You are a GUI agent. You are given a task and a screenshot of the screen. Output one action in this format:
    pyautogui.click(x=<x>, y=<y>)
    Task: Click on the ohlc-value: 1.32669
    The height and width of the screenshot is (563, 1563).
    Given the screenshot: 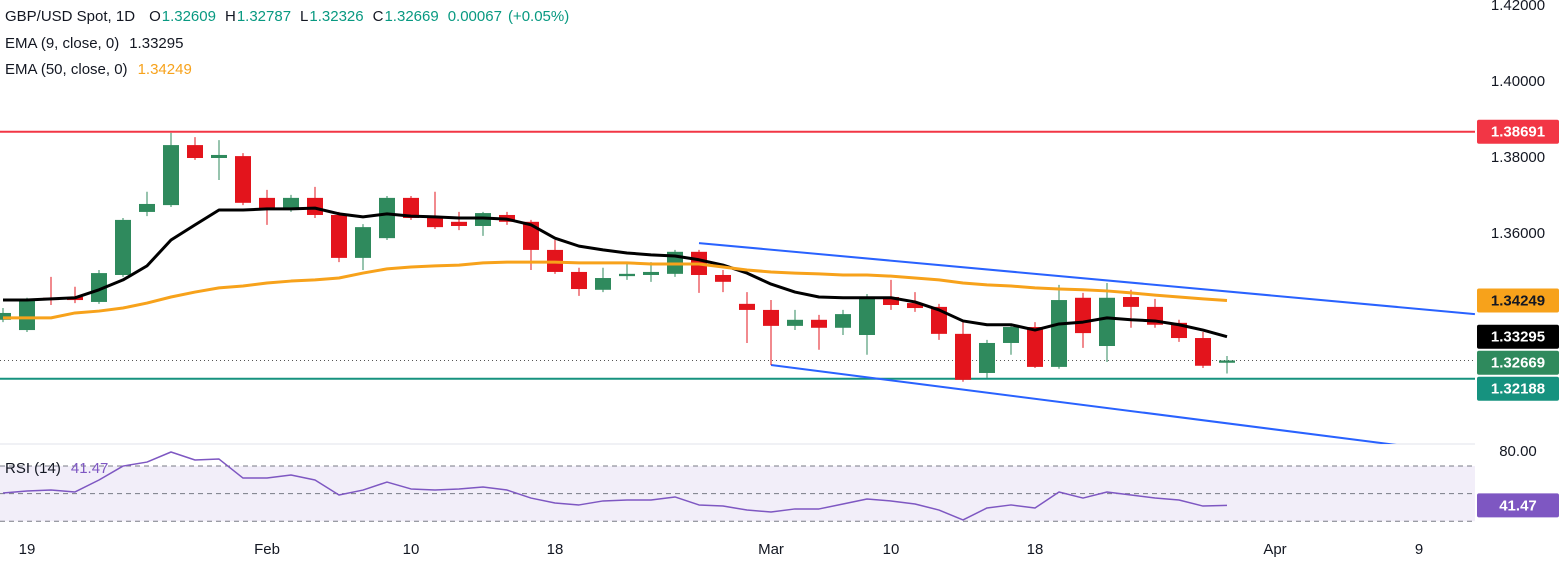 What is the action you would take?
    pyautogui.click(x=411, y=16)
    